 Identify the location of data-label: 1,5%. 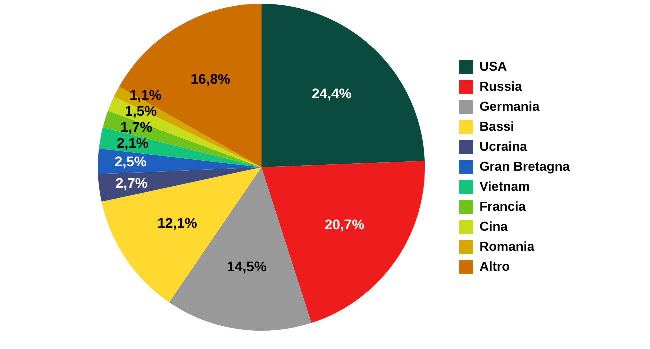
(141, 110).